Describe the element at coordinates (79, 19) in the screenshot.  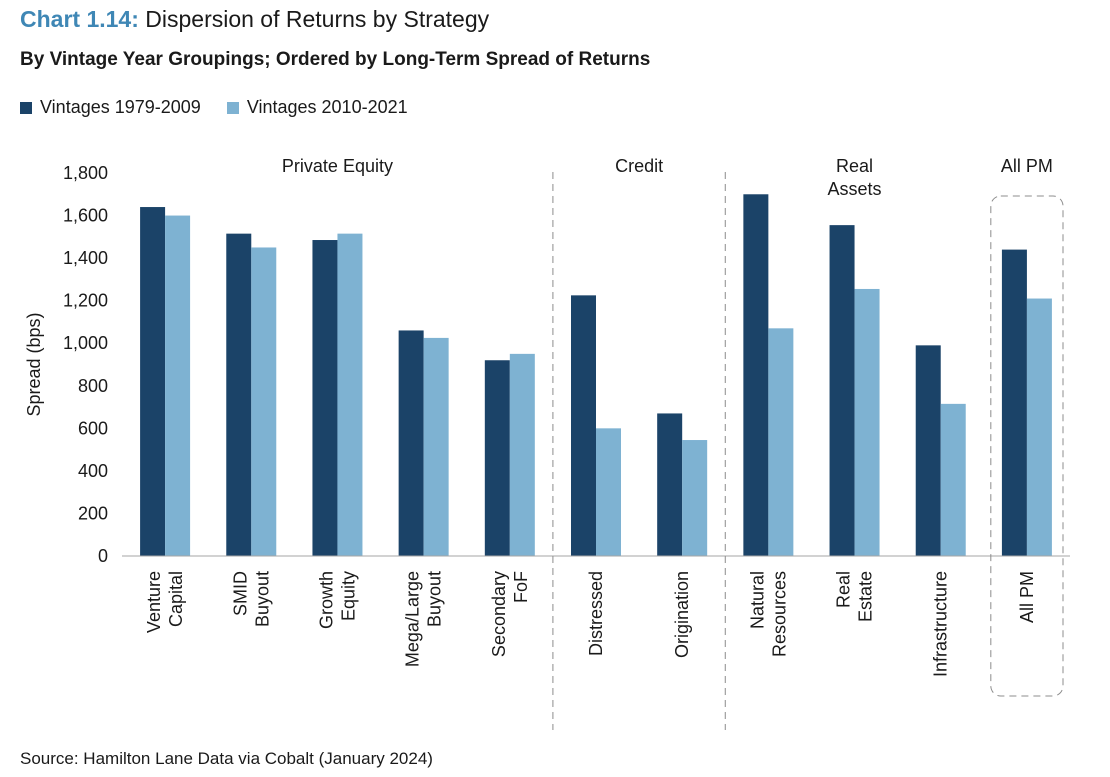
I see `chart-number: Chart 1.14:` at that location.